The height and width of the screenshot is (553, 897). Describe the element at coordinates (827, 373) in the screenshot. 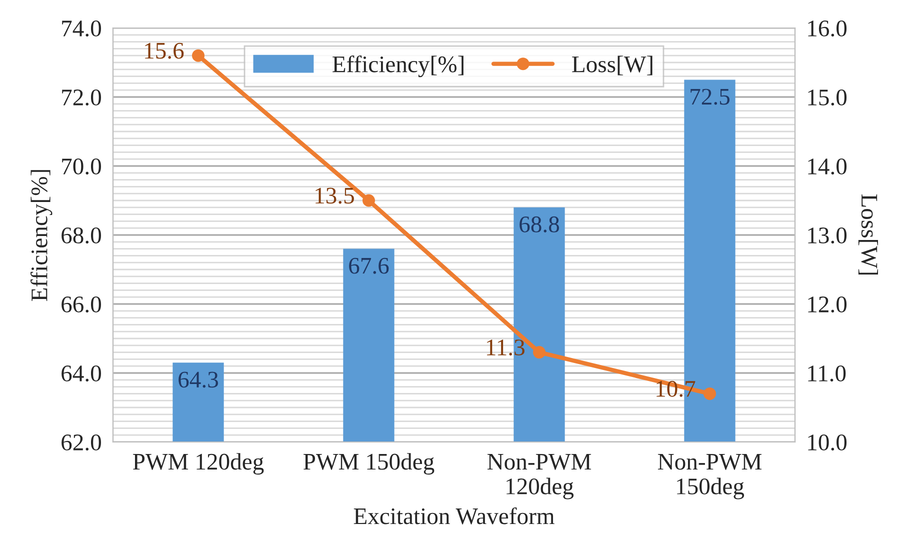

I see `y2-tick-label: 11.0` at that location.